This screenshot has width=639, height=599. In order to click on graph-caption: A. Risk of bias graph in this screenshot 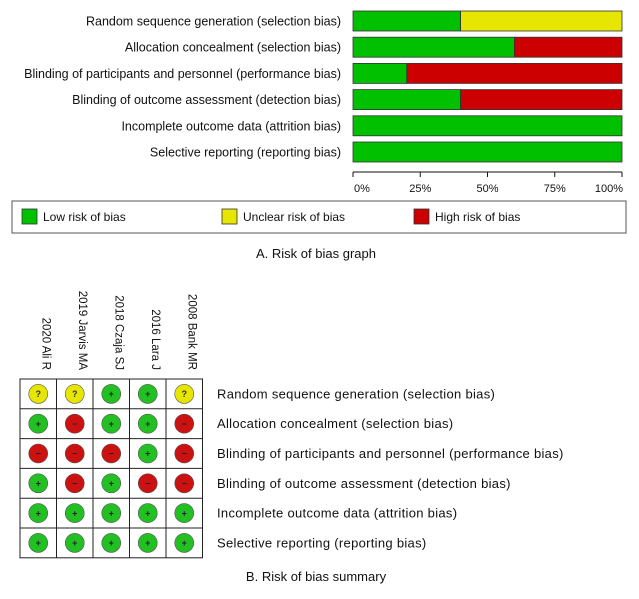, I will do `click(316, 253)`.